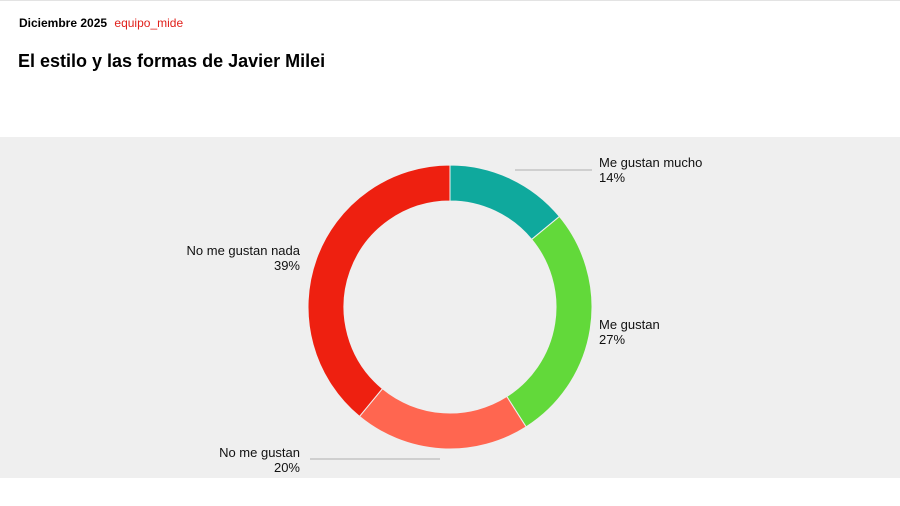  I want to click on value-label-no-me-gustan: 20%, so click(287, 467).